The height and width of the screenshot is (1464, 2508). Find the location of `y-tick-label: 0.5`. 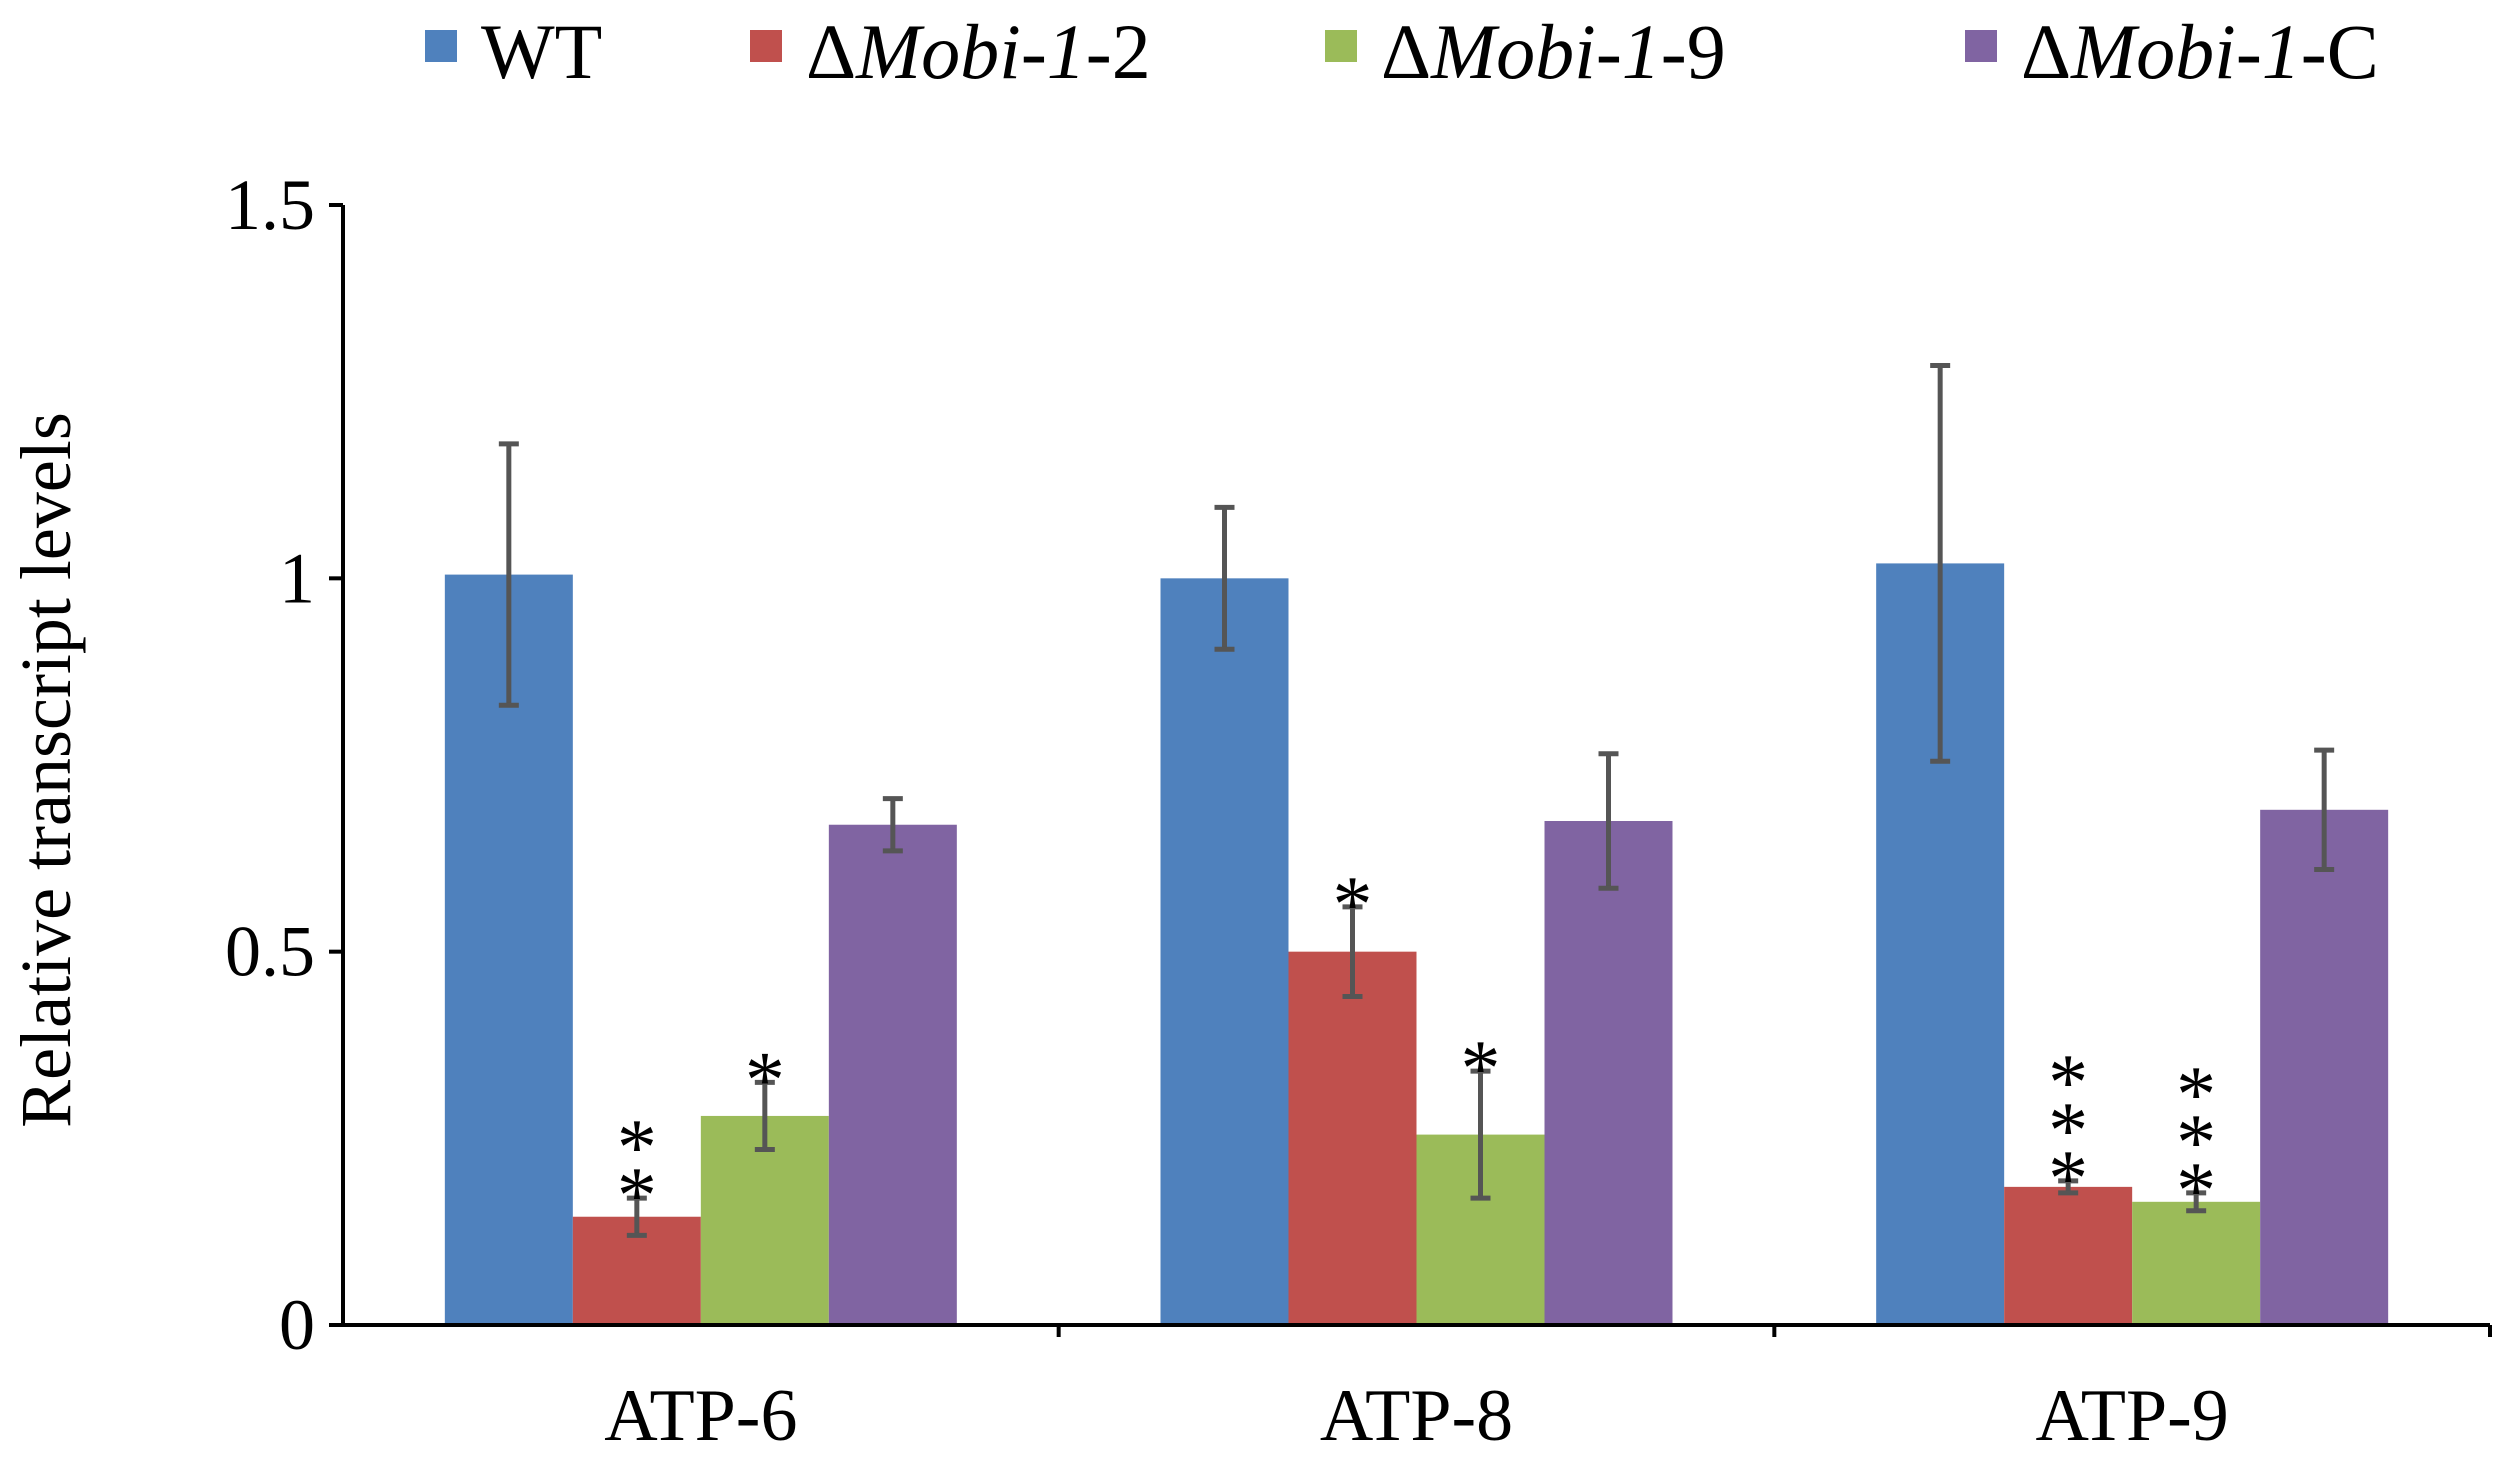

y-tick-label: 0.5 is located at coordinates (270, 952).